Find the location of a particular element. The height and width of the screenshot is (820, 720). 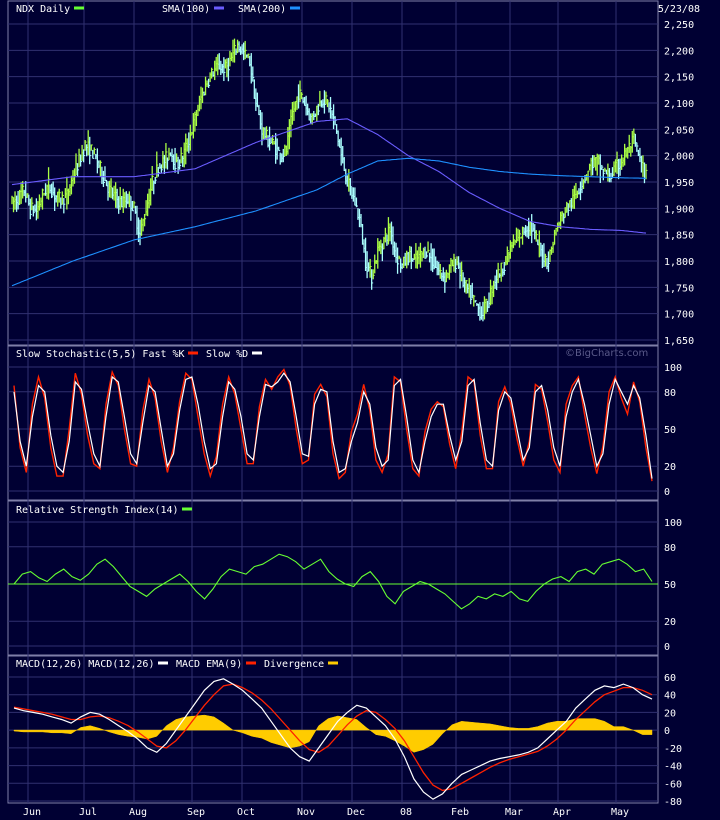

y-tick-label: -40 is located at coordinates (673, 767).